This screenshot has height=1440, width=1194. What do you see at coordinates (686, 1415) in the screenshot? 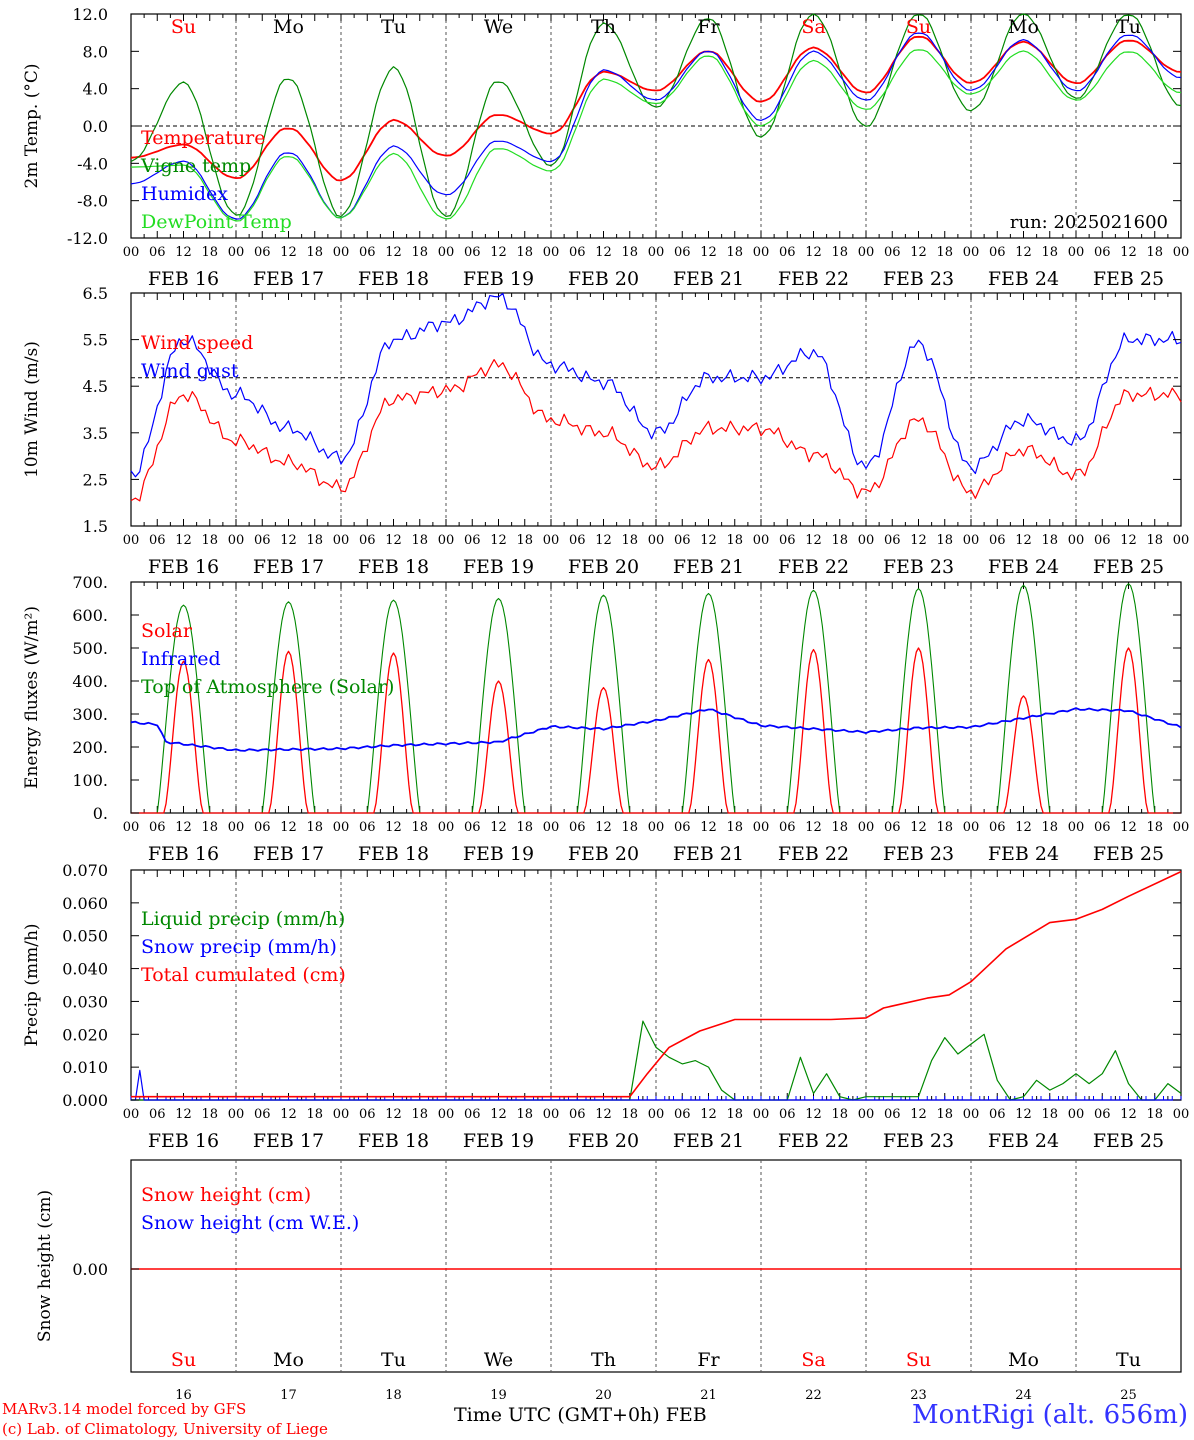
I see `month-label: FEB` at bounding box center [686, 1415].